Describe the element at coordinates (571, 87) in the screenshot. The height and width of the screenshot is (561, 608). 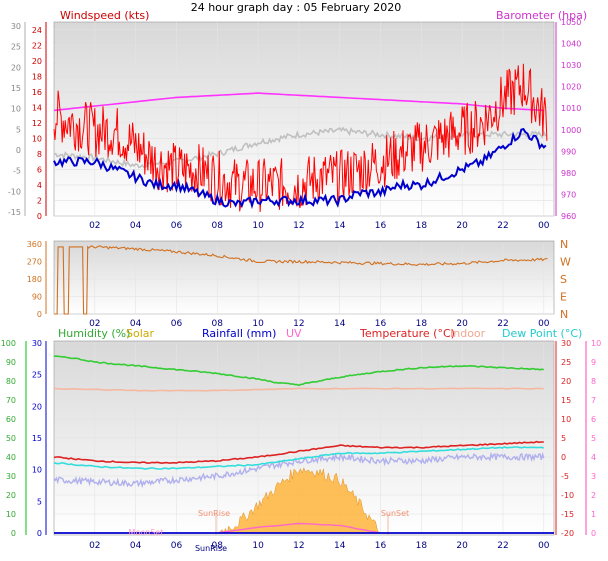
I see `baro-tick-label: 1020` at that location.